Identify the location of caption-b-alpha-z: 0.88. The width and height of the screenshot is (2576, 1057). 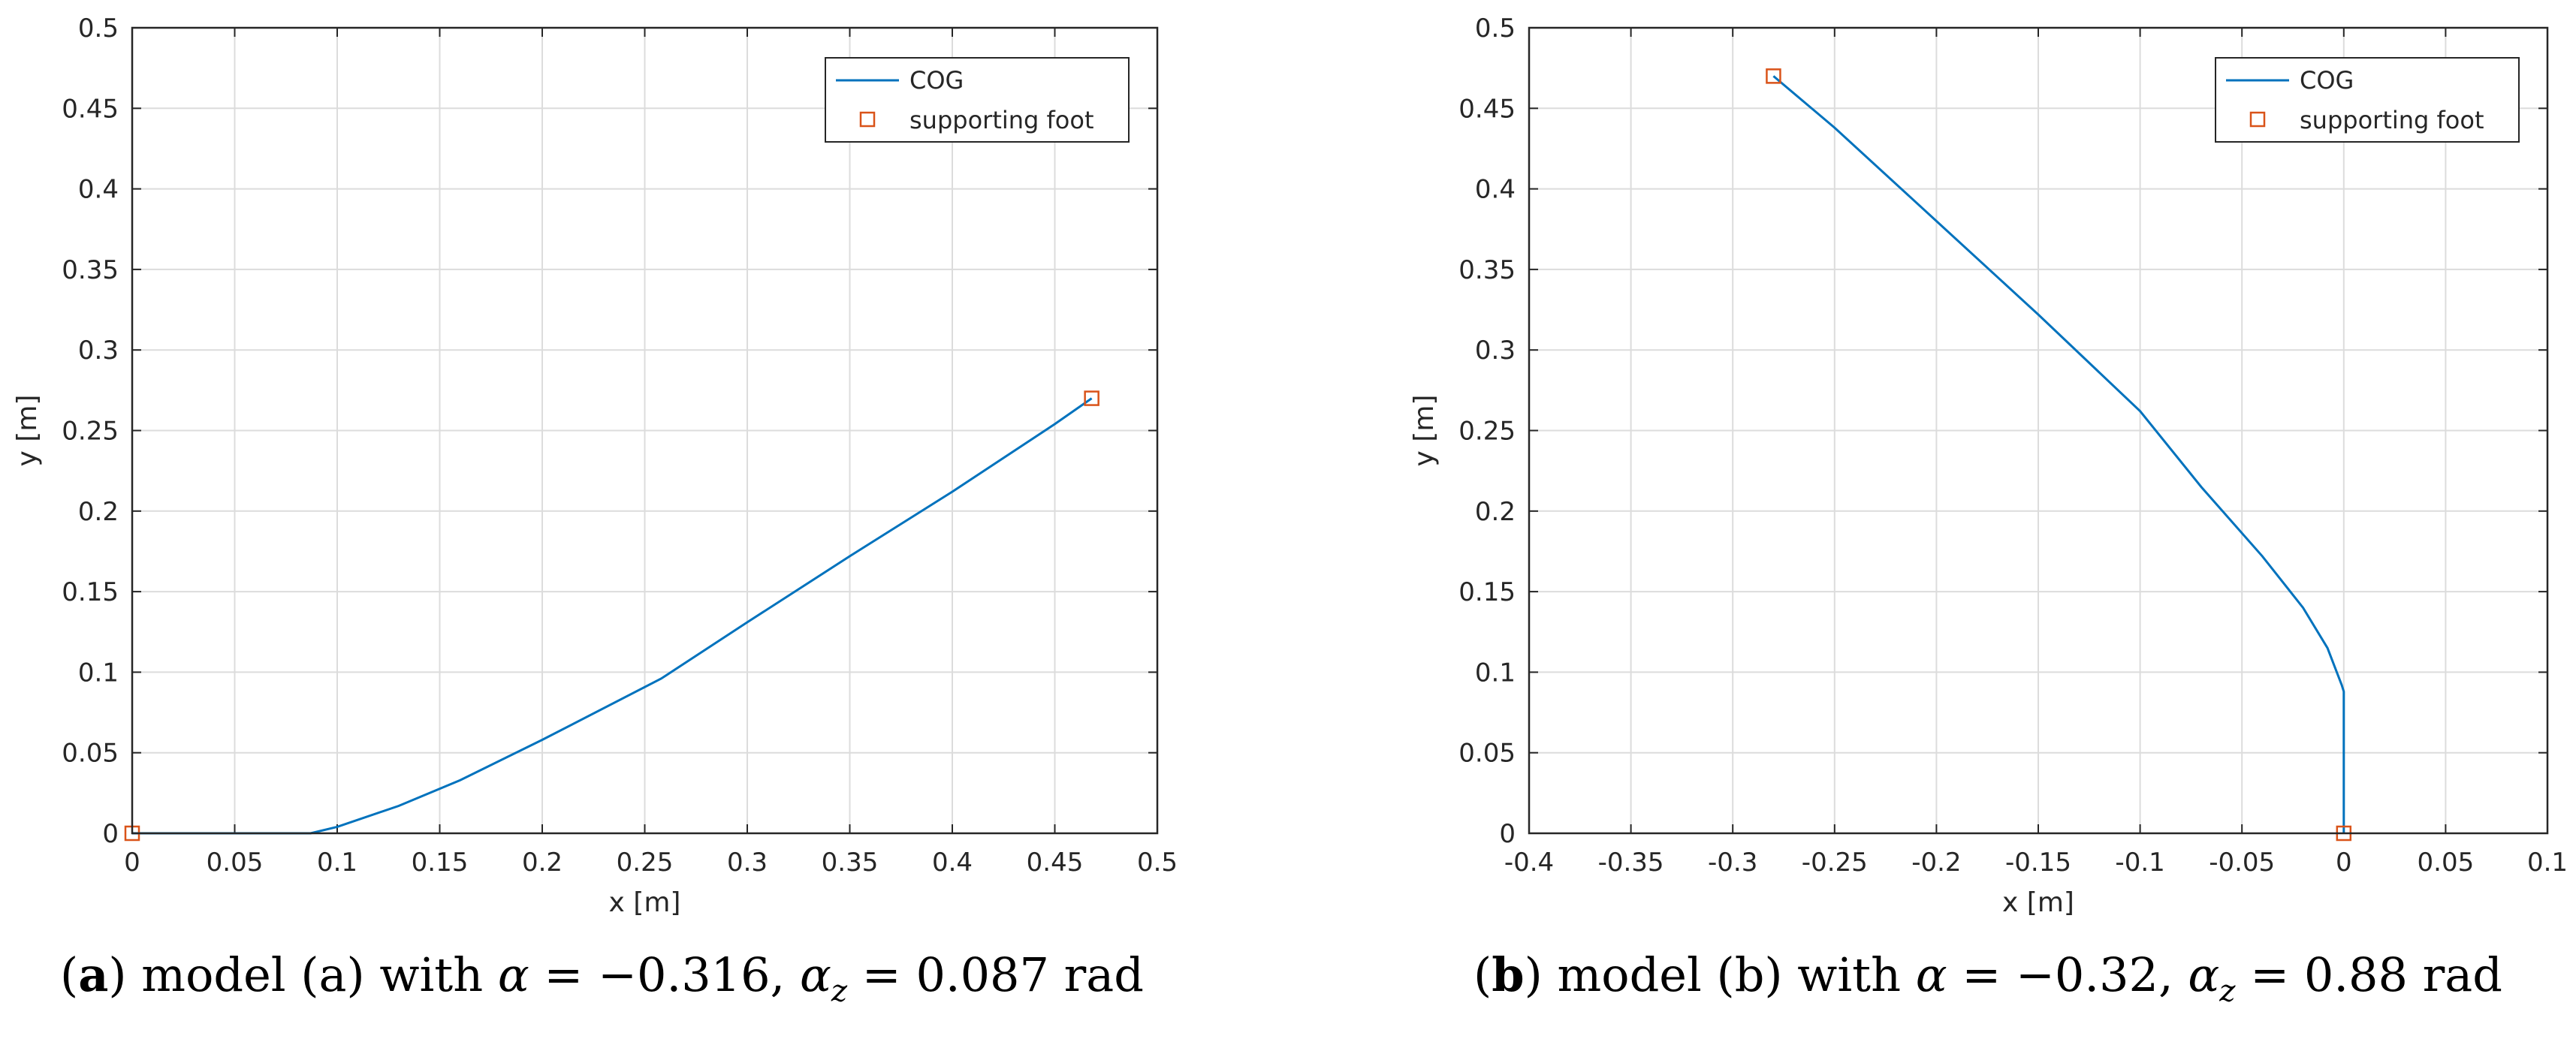
(2355, 975).